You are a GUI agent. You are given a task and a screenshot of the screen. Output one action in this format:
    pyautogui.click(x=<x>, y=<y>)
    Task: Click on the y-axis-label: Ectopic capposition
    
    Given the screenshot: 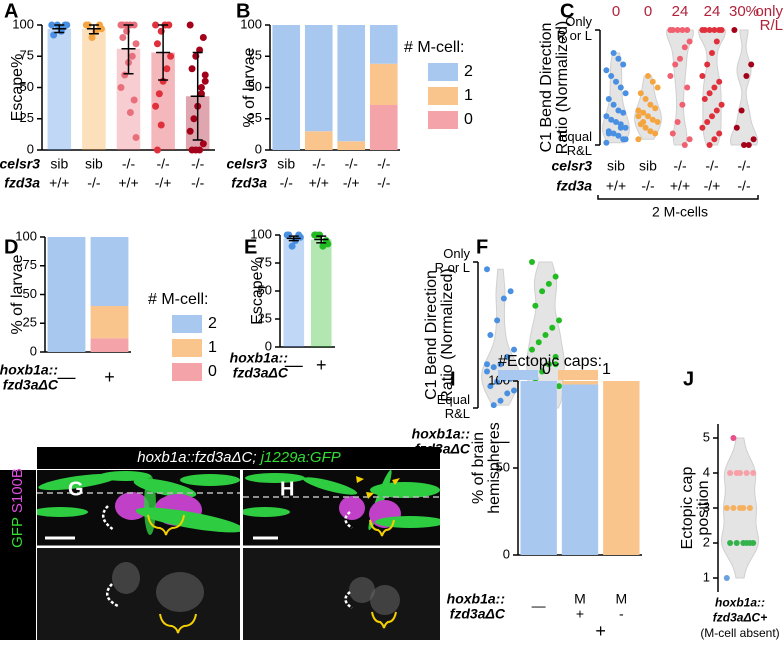 What is the action you would take?
    pyautogui.click(x=695, y=508)
    